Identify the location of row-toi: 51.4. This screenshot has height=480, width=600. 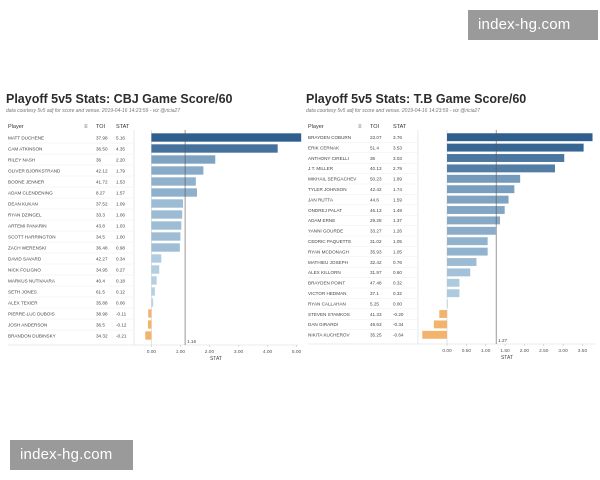
(374, 147).